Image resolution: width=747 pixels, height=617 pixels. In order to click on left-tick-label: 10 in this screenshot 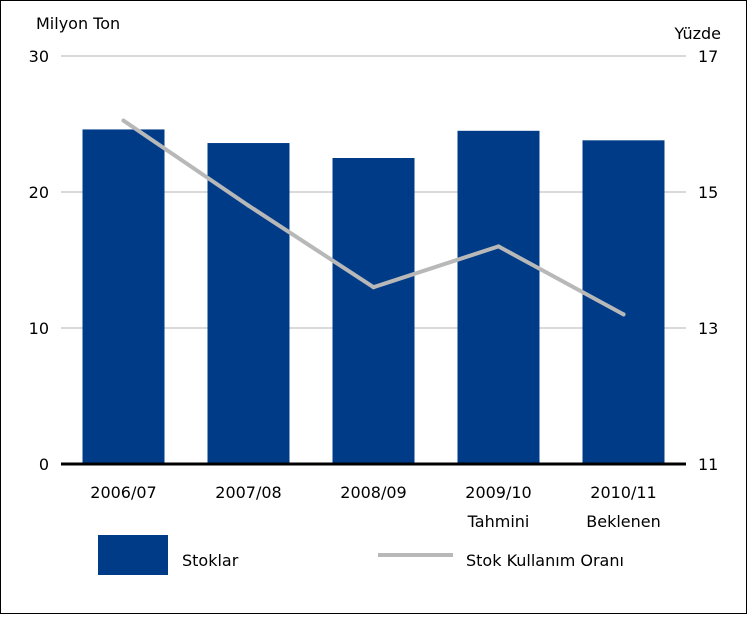, I will do `click(39, 328)`.